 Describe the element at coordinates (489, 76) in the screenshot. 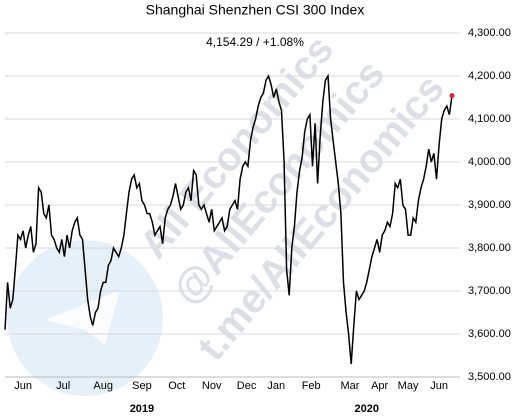

I see `y-tick-label: 4,200.00` at that location.